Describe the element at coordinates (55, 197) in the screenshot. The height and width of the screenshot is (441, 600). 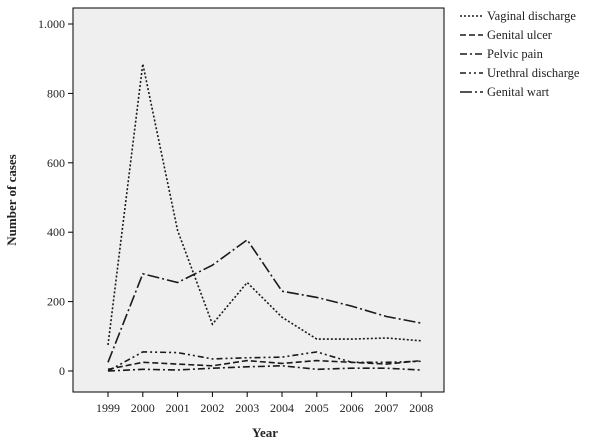
I see `y-axis: 0 200 400 600 800 1.000` at that location.